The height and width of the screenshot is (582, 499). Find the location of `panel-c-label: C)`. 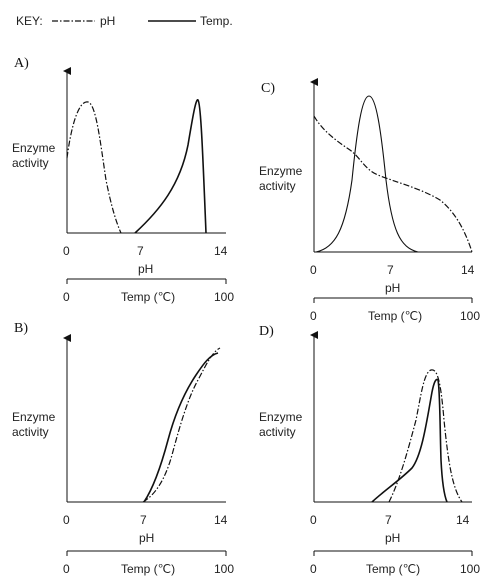

panel-c-label: C) is located at coordinates (268, 88).